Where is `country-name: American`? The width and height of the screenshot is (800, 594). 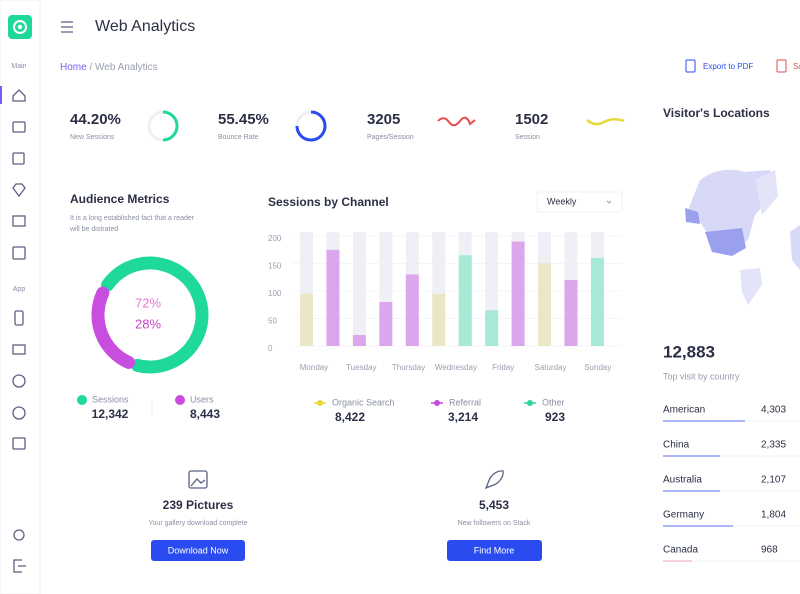 country-name: American is located at coordinates (684, 410).